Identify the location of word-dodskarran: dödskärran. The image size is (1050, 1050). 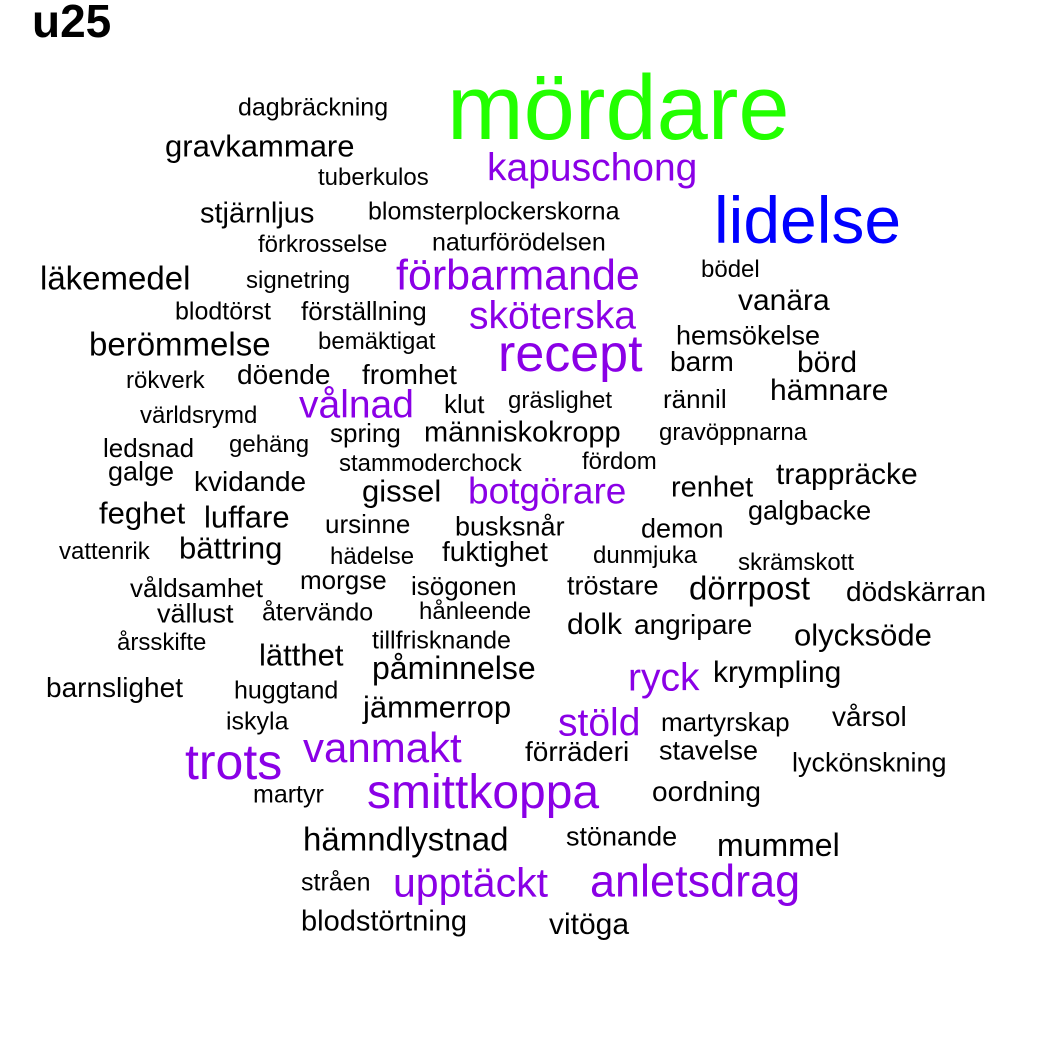
(916, 591).